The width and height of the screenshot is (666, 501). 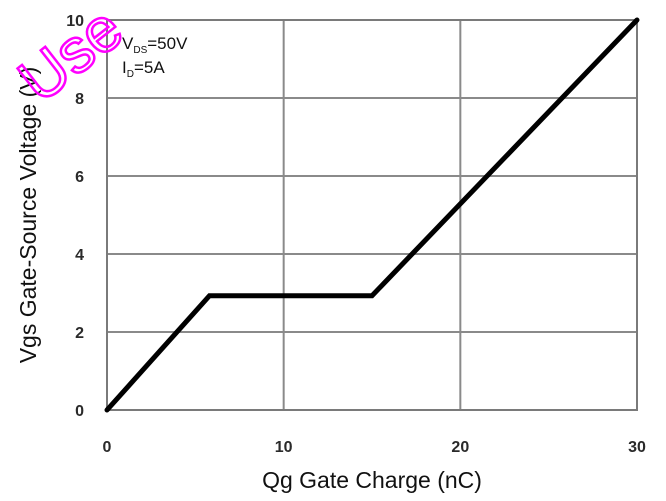 I want to click on x-tick-label: 10, so click(x=284, y=447).